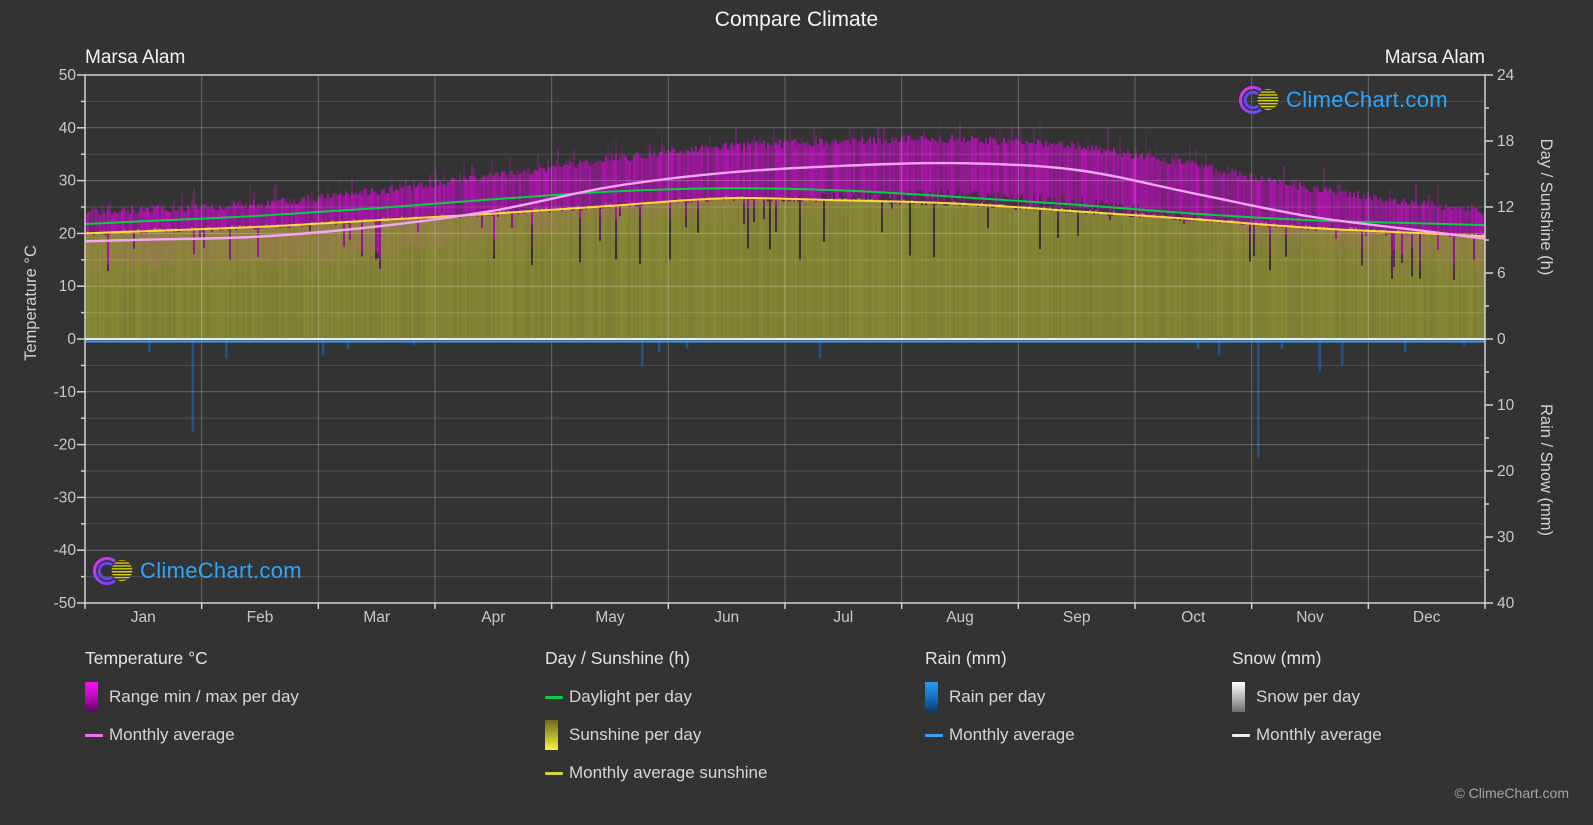 Image resolution: width=1593 pixels, height=825 pixels. What do you see at coordinates (146, 658) in the screenshot?
I see `legend-title: Temperature °C` at bounding box center [146, 658].